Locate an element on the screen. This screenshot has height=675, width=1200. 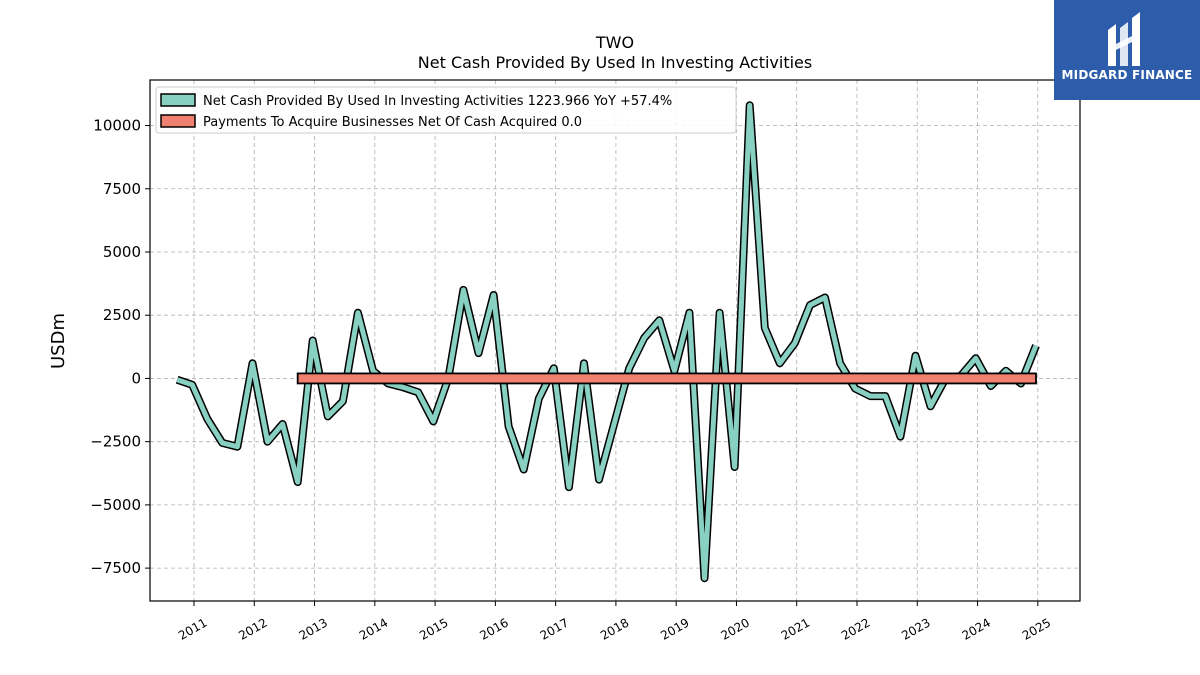
x-tick-label: 2024 is located at coordinates (976, 628).